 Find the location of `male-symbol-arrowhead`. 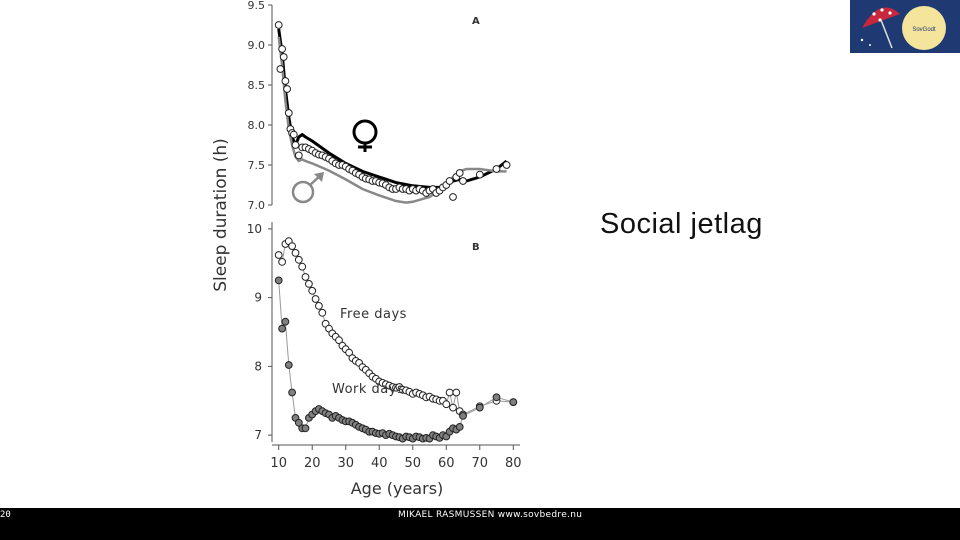

male-symbol-arrowhead is located at coordinates (319, 177).